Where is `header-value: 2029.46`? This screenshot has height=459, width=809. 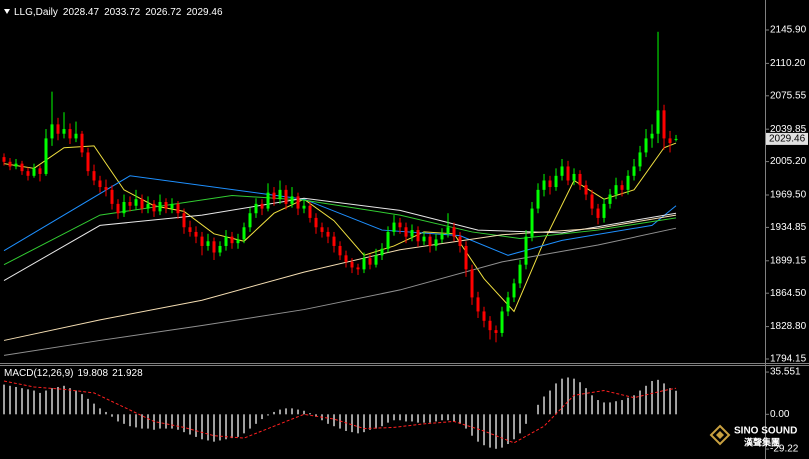 header-value: 2029.46 is located at coordinates (204, 12).